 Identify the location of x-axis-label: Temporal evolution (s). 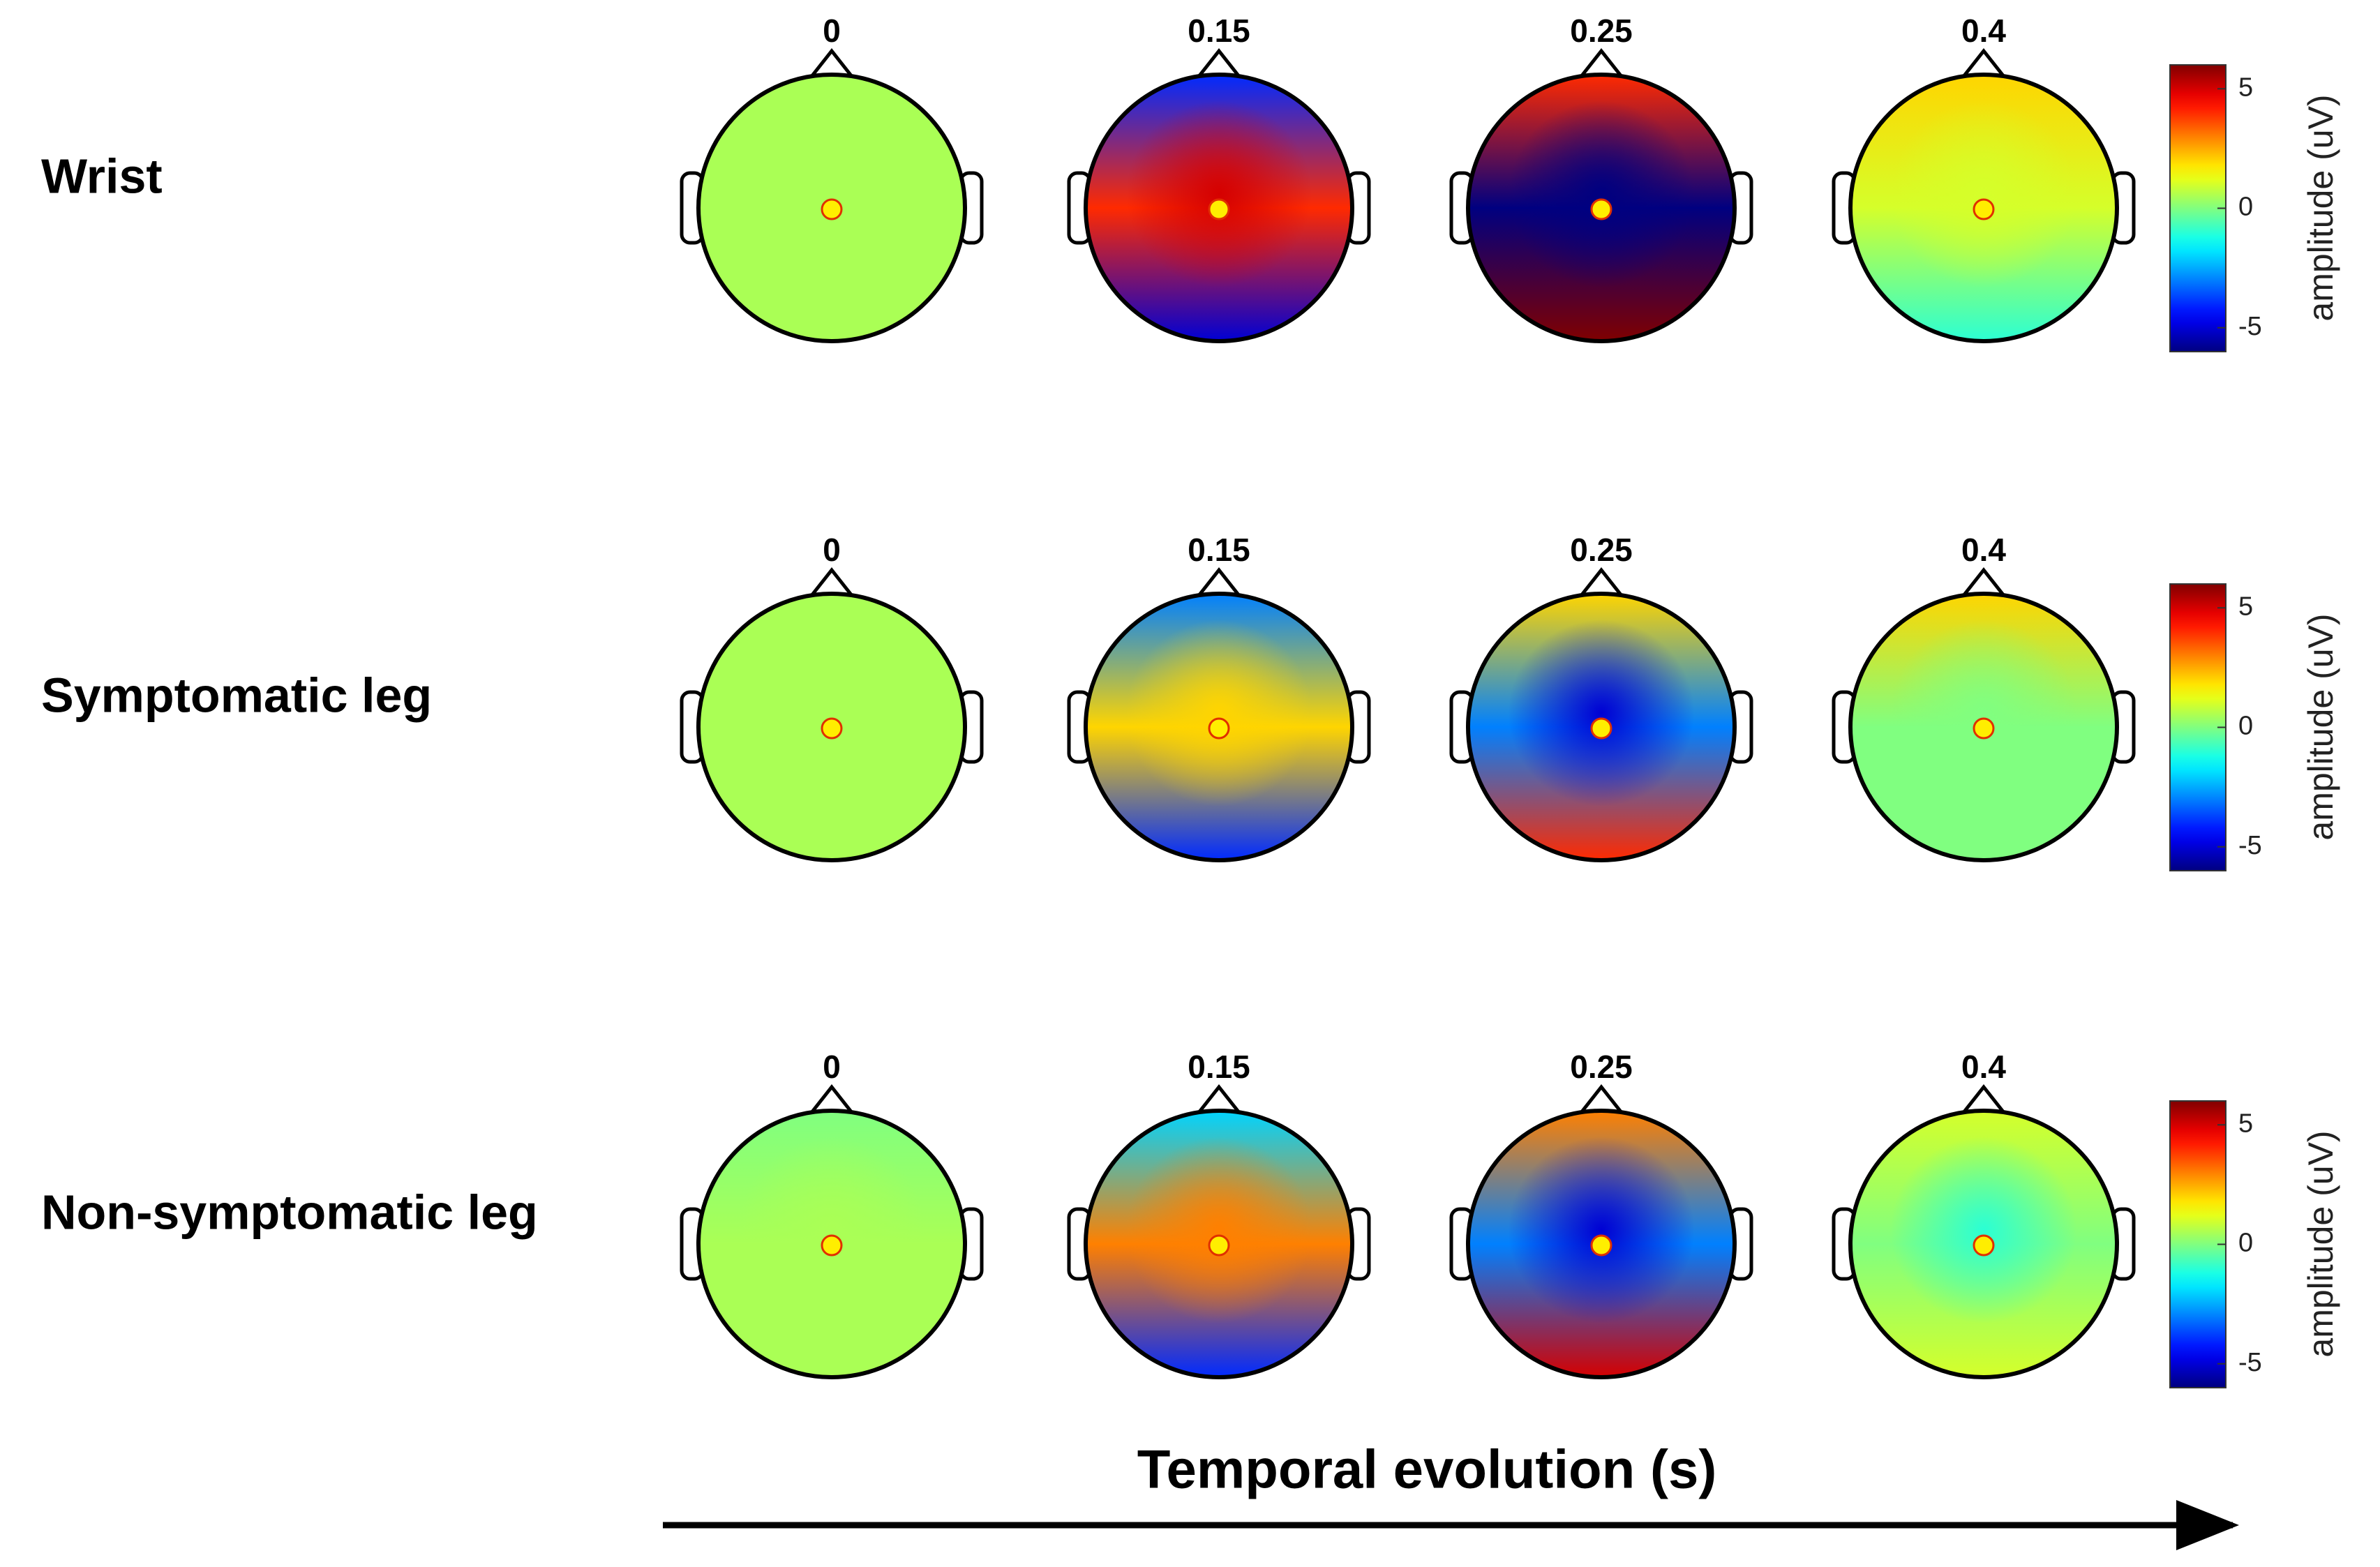
(1427, 1469).